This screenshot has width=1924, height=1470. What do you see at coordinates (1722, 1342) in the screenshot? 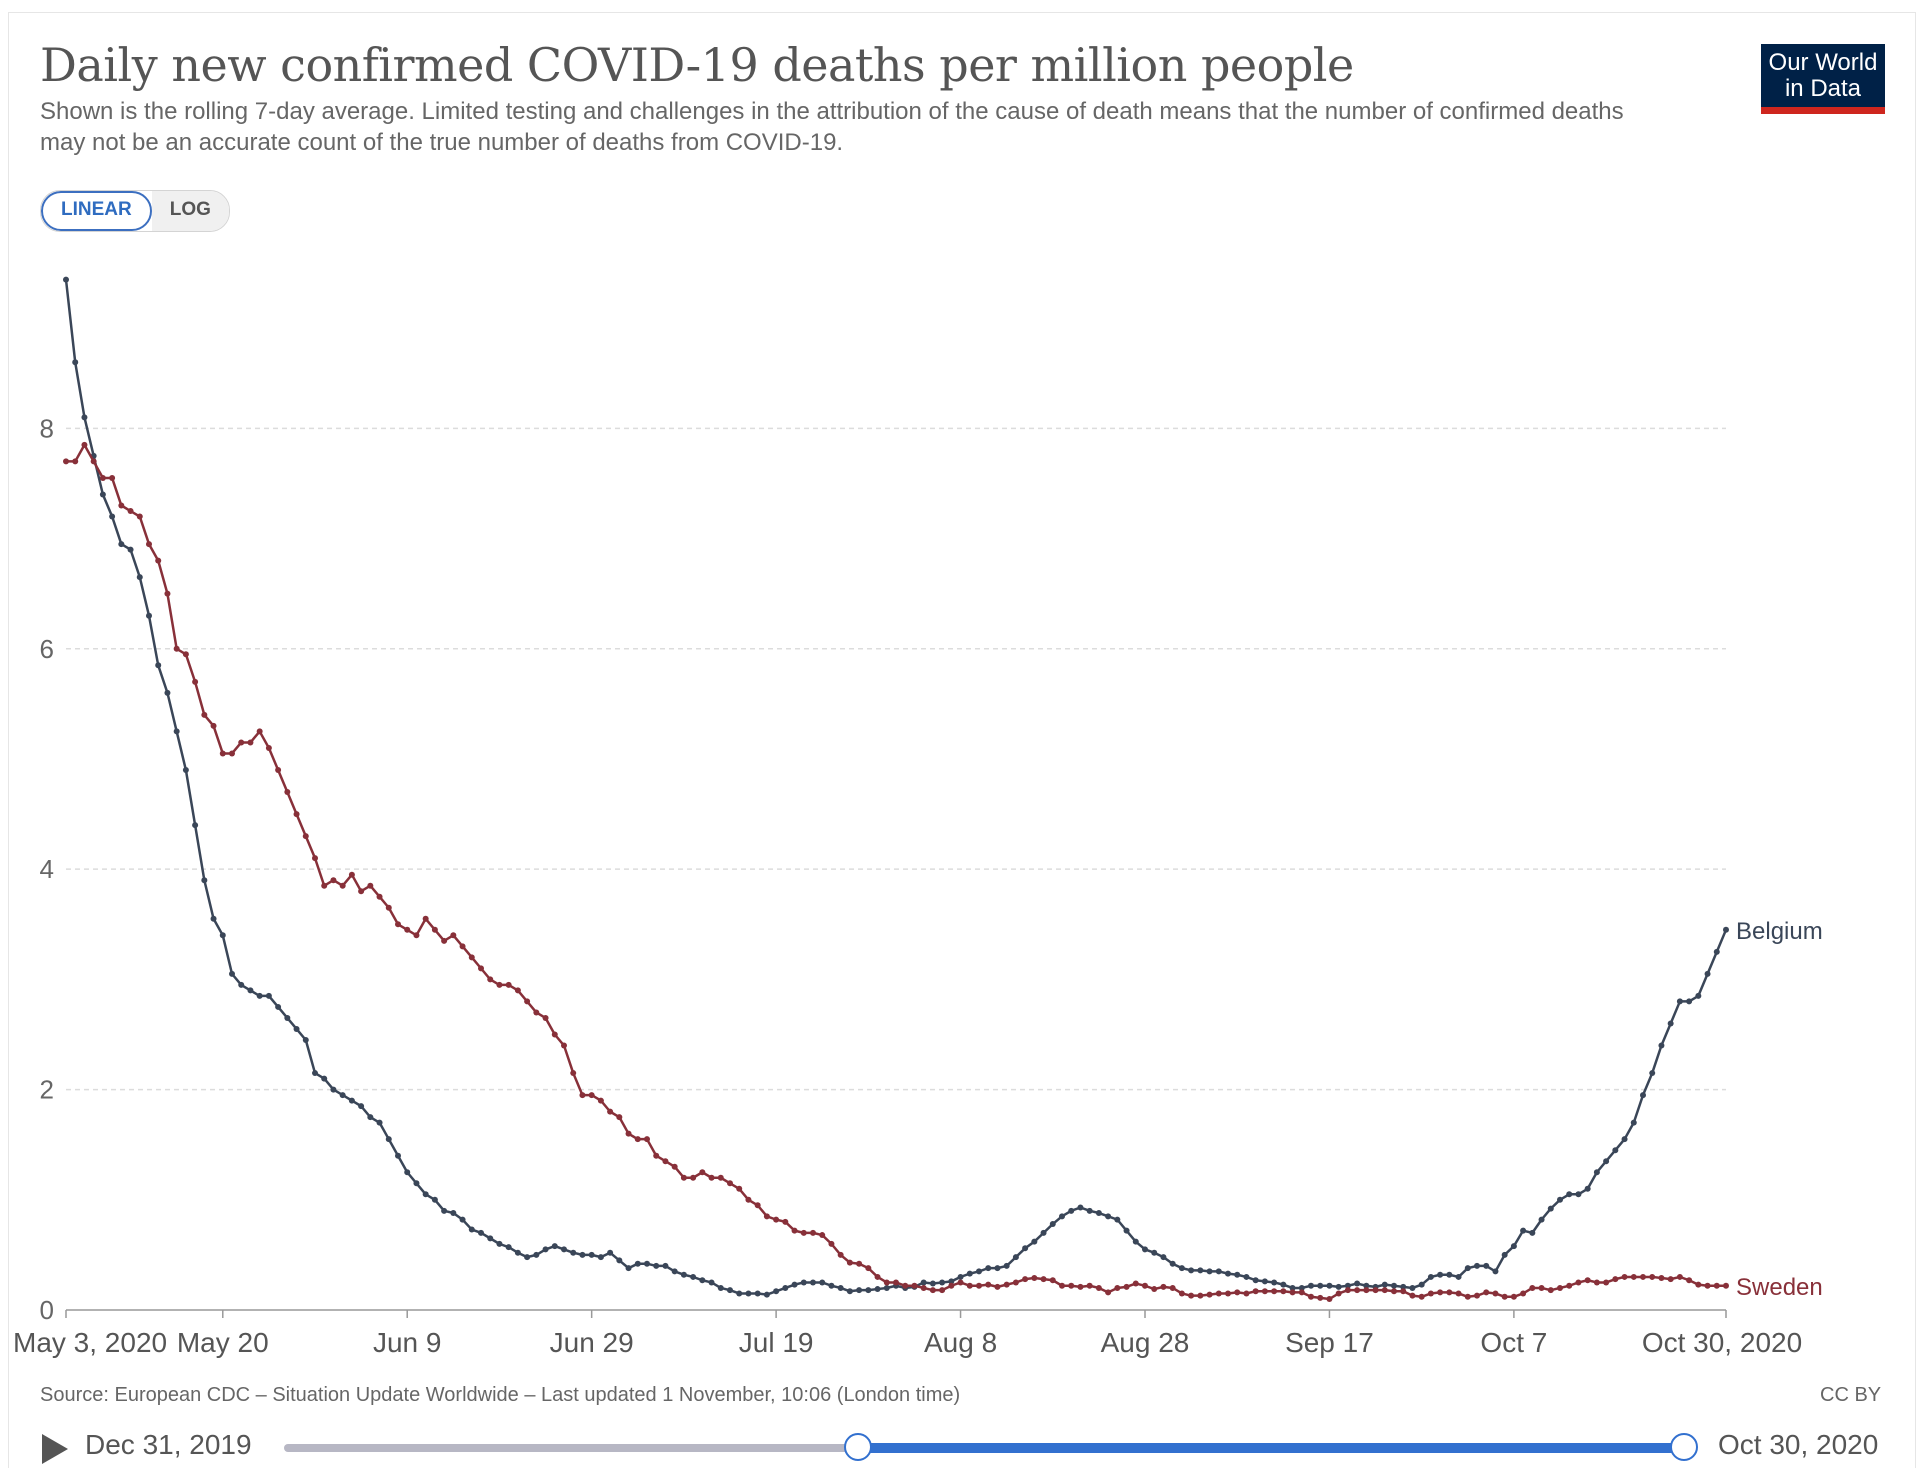
I see `x-tick-label: Oct 30, 2020` at bounding box center [1722, 1342].